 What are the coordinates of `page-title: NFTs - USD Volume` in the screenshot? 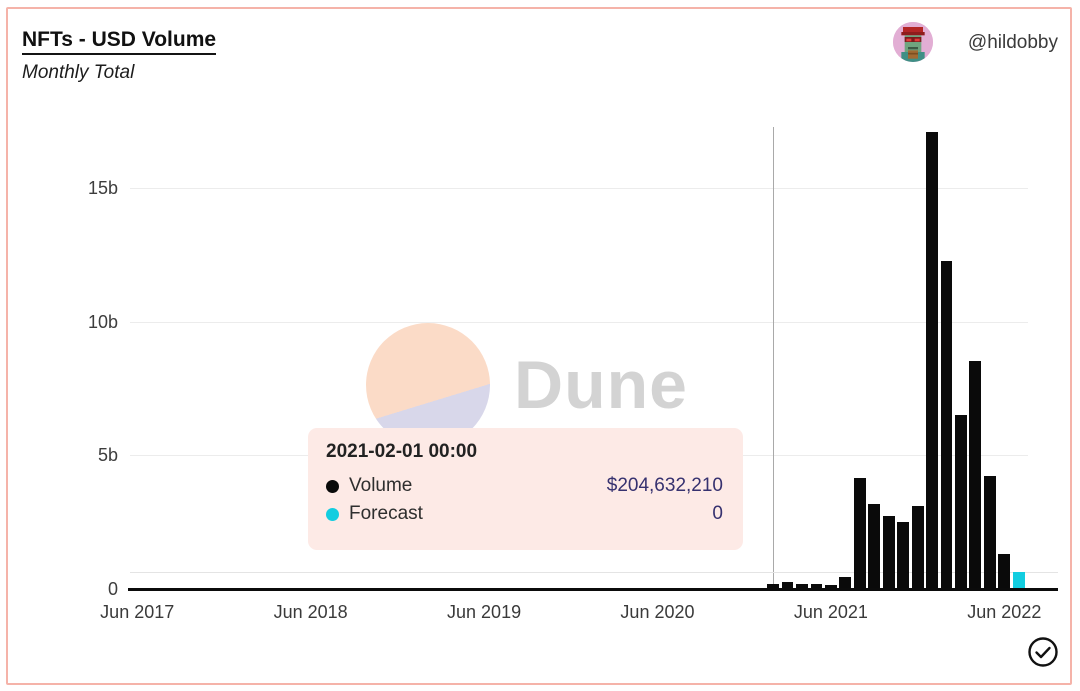 It's located at (119, 41).